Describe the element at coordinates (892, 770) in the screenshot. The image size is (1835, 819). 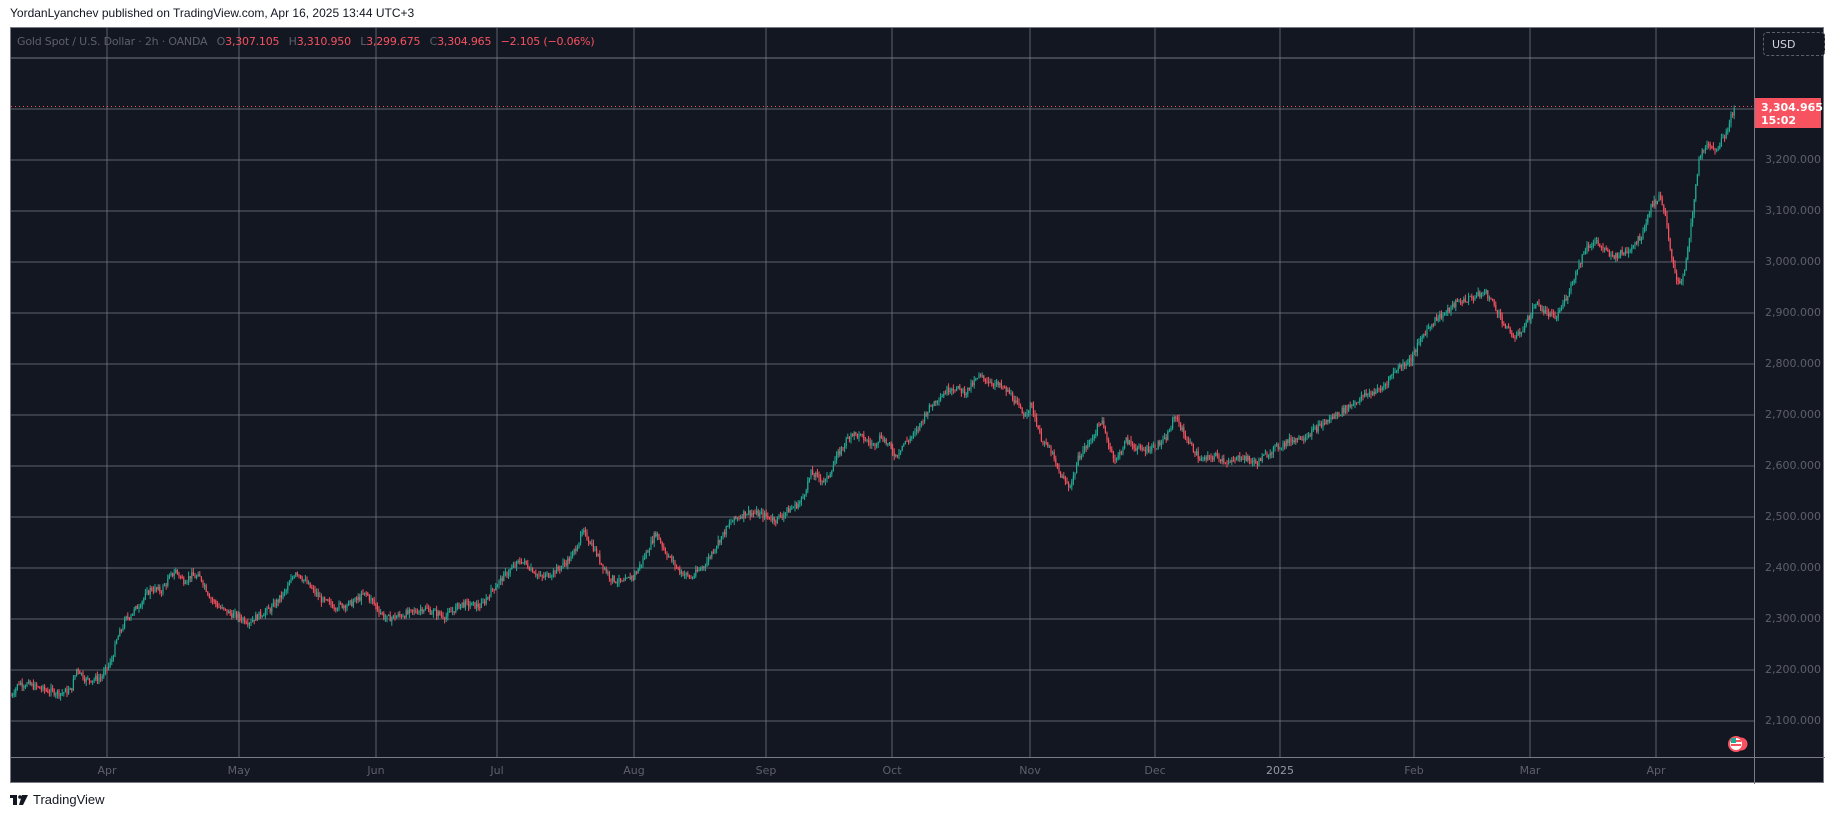
I see `time-tick-label: Oct` at that location.